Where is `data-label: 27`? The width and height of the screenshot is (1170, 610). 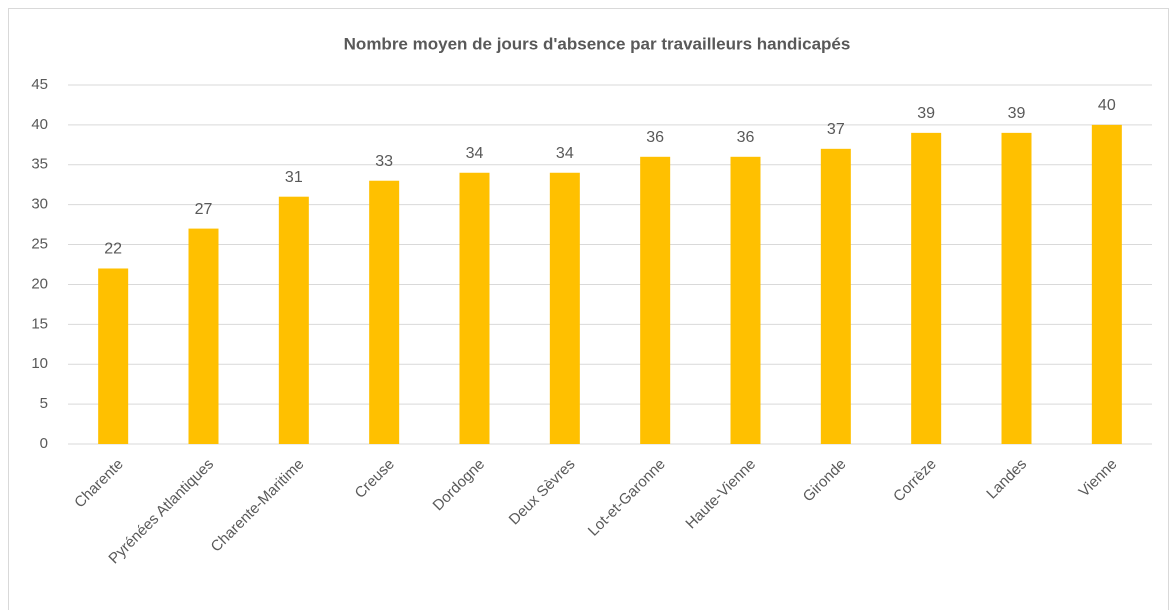 data-label: 27 is located at coordinates (204, 209).